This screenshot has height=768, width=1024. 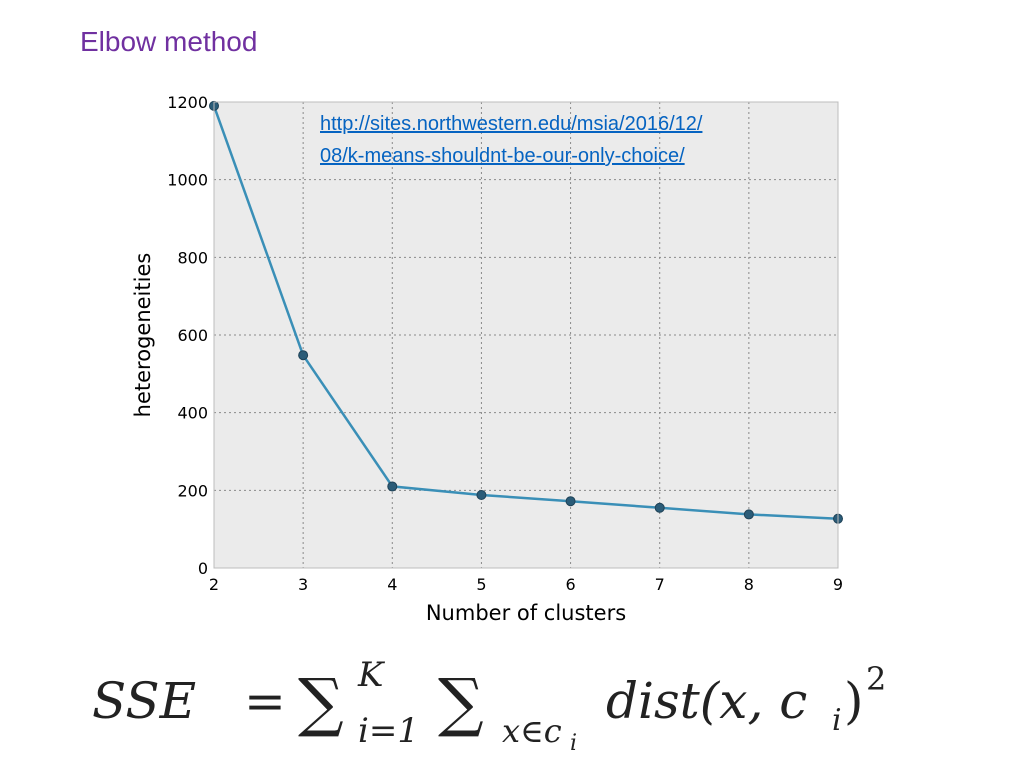 I want to click on x-tick-label: 2, so click(x=214, y=584).